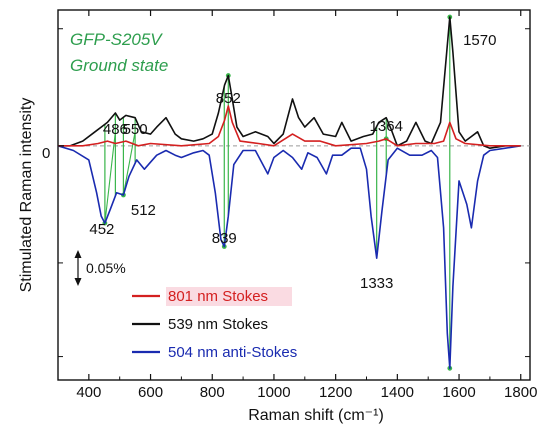 The image size is (550, 441). What do you see at coordinates (397, 392) in the screenshot?
I see `x-tick-label: 1400` at bounding box center [397, 392].